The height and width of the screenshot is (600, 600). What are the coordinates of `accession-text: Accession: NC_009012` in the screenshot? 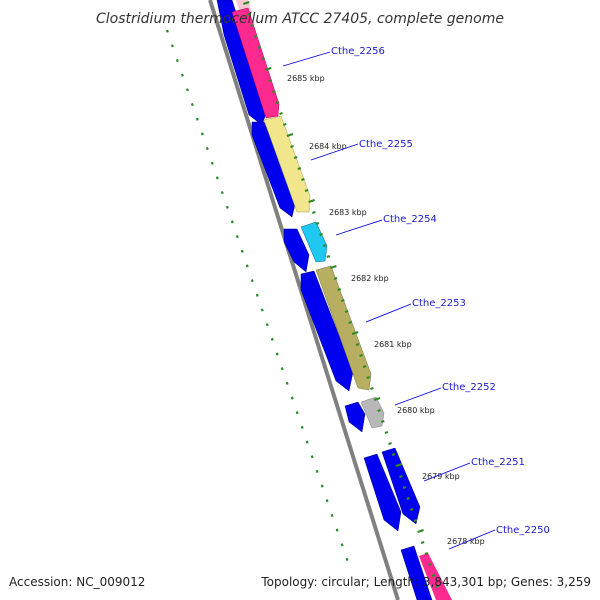 It's located at (77, 582).